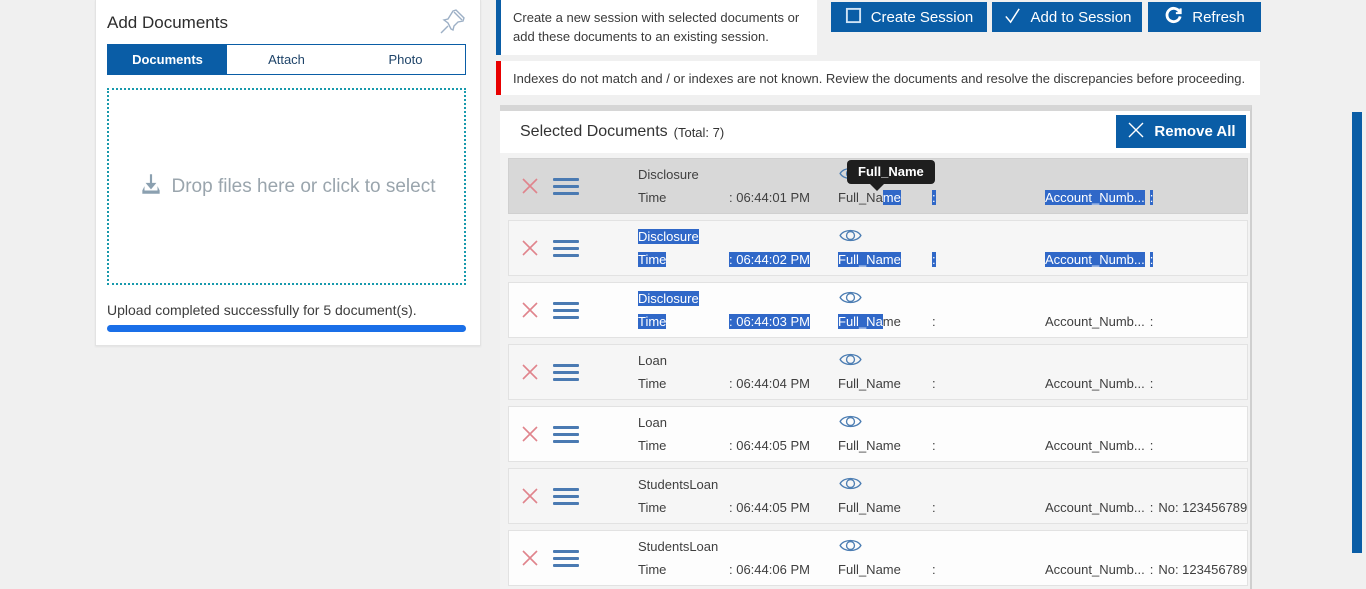  I want to click on page-scrollbar-thumb, so click(1357, 332).